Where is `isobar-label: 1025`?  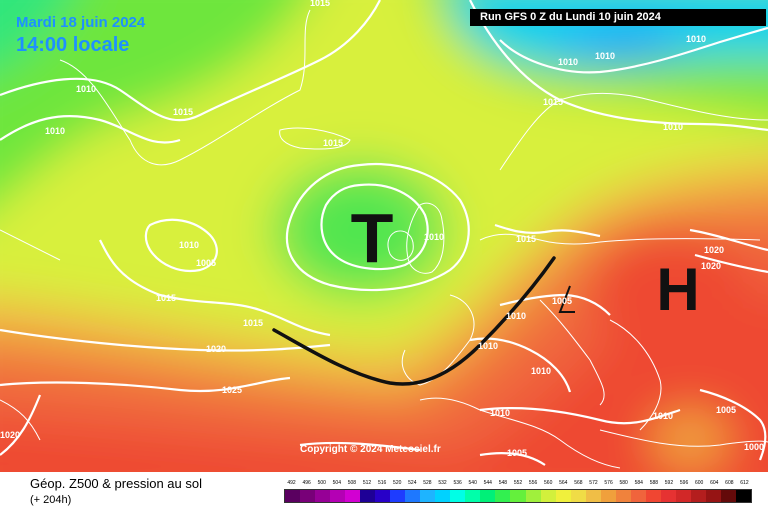 isobar-label: 1025 is located at coordinates (232, 390).